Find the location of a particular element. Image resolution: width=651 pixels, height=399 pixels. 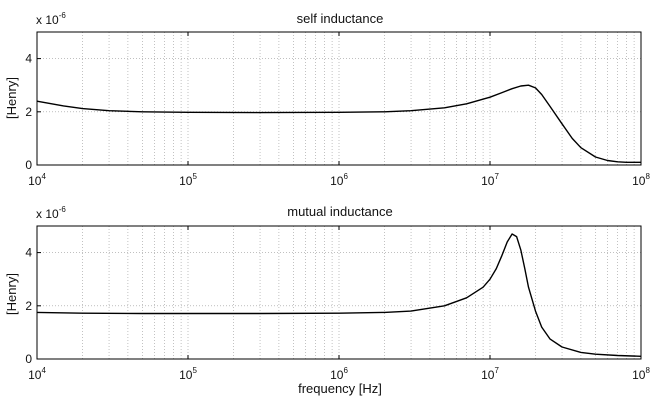

x-axis-label: frequency [Hz] is located at coordinates (340, 388).